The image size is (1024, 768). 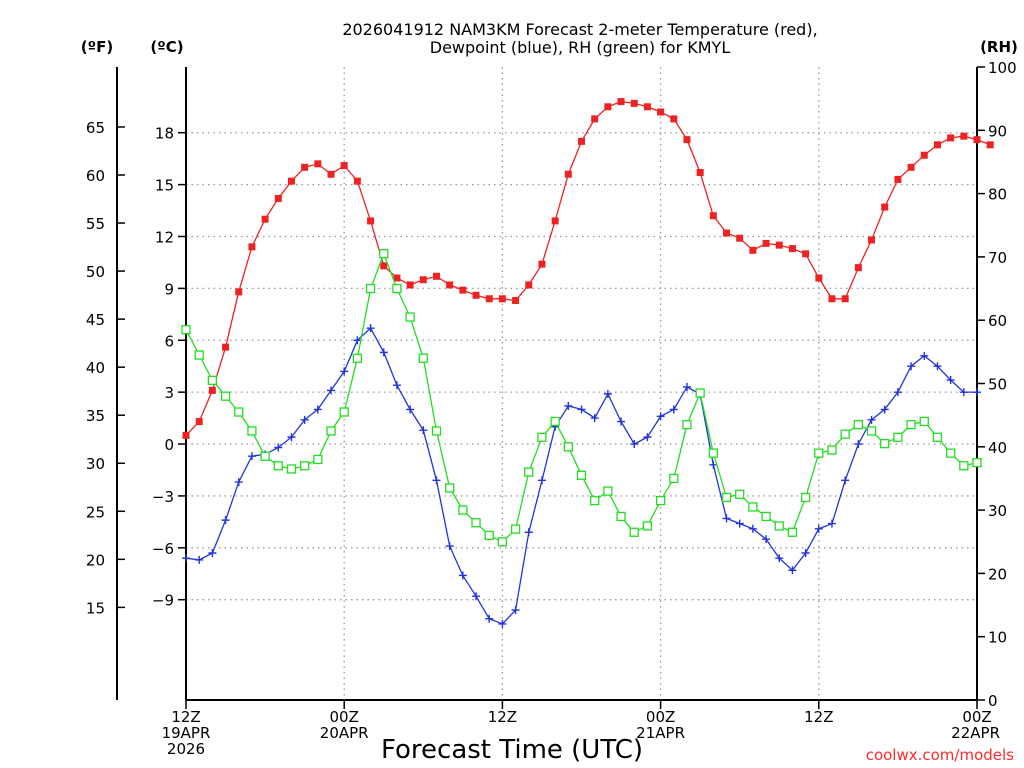 I want to click on rh-tick-label: 60, so click(x=997, y=321).